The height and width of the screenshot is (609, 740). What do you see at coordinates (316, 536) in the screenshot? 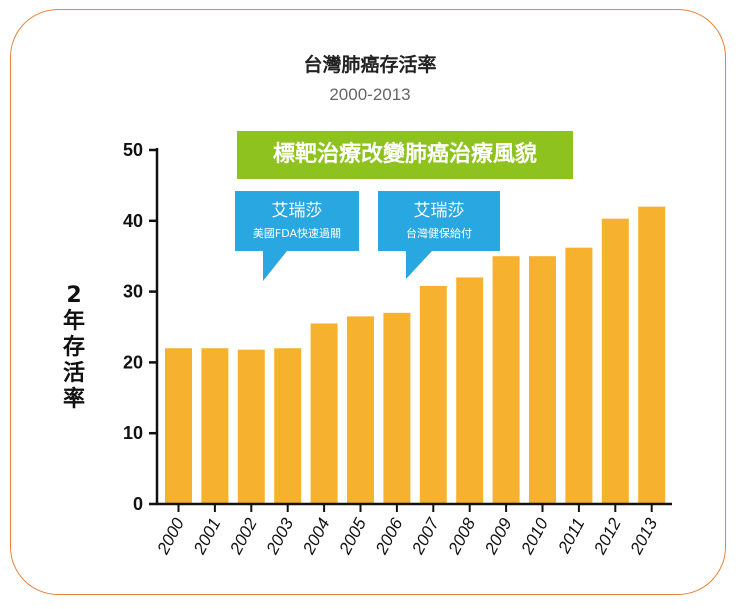
I see `x-tick-label-2004: 2004` at bounding box center [316, 536].